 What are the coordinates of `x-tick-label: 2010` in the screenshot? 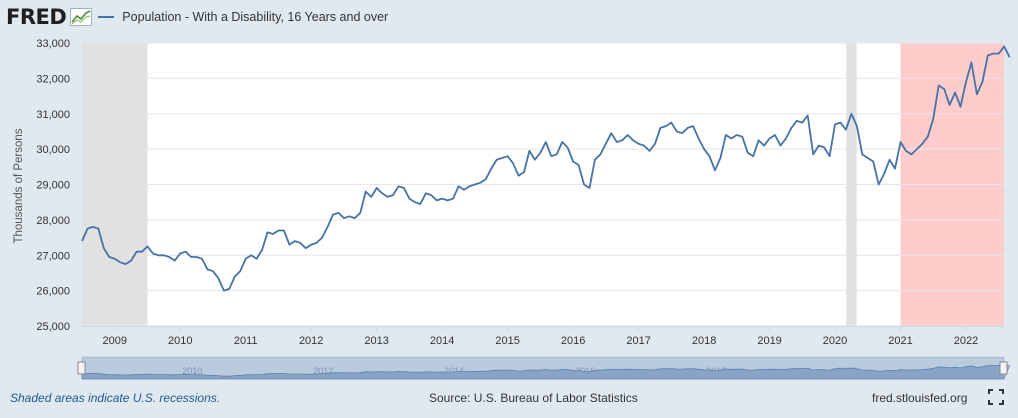 It's located at (180, 341).